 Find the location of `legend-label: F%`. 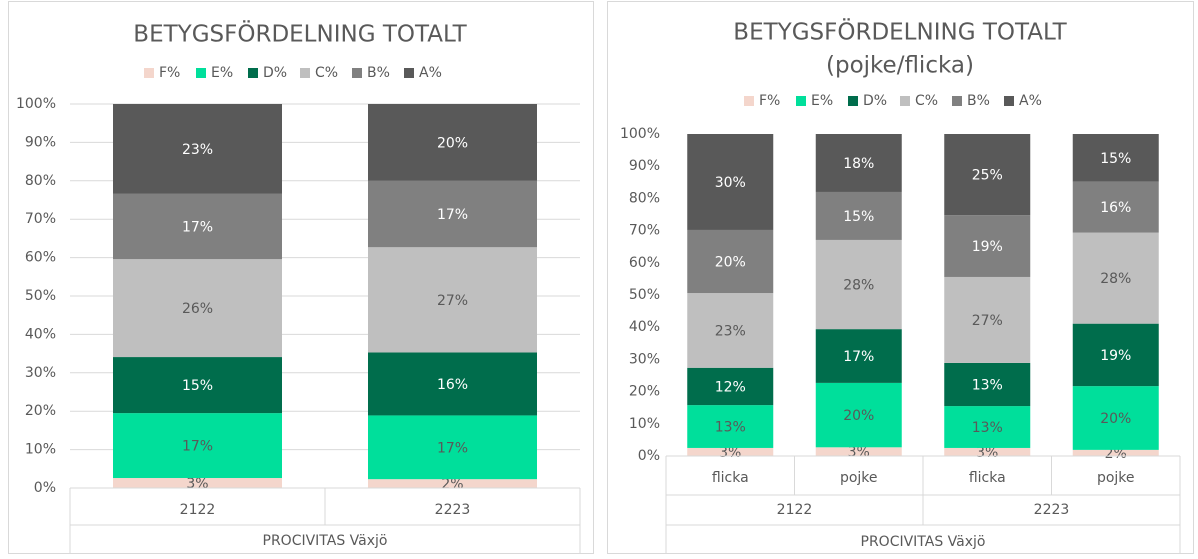

legend-label: F% is located at coordinates (769, 101).